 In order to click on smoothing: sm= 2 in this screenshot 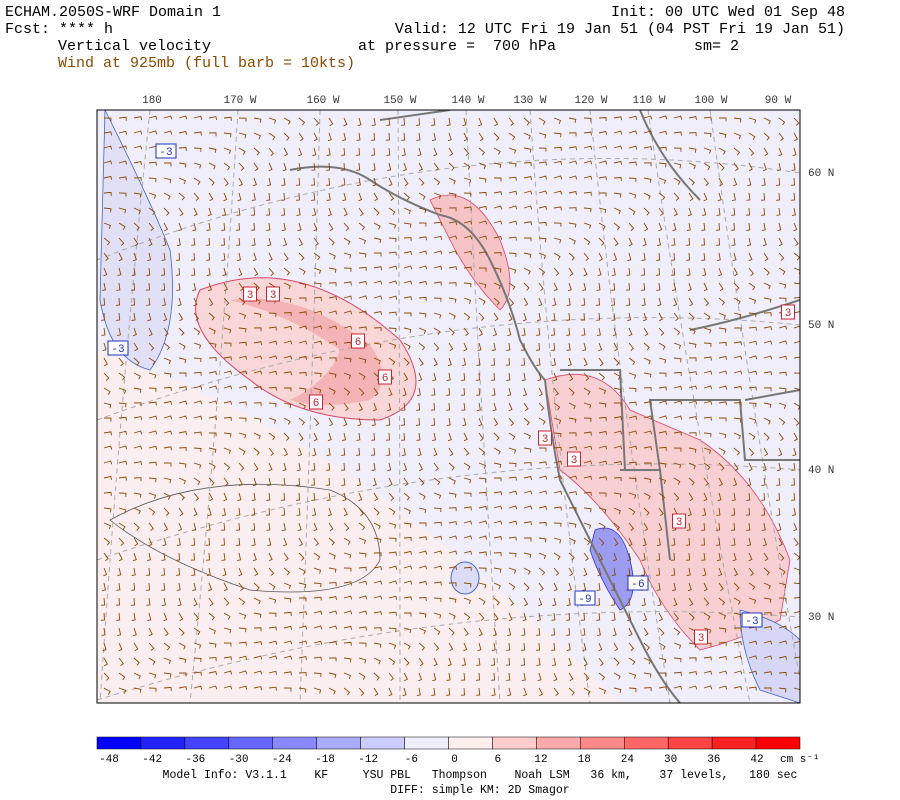, I will do `click(716, 46)`.